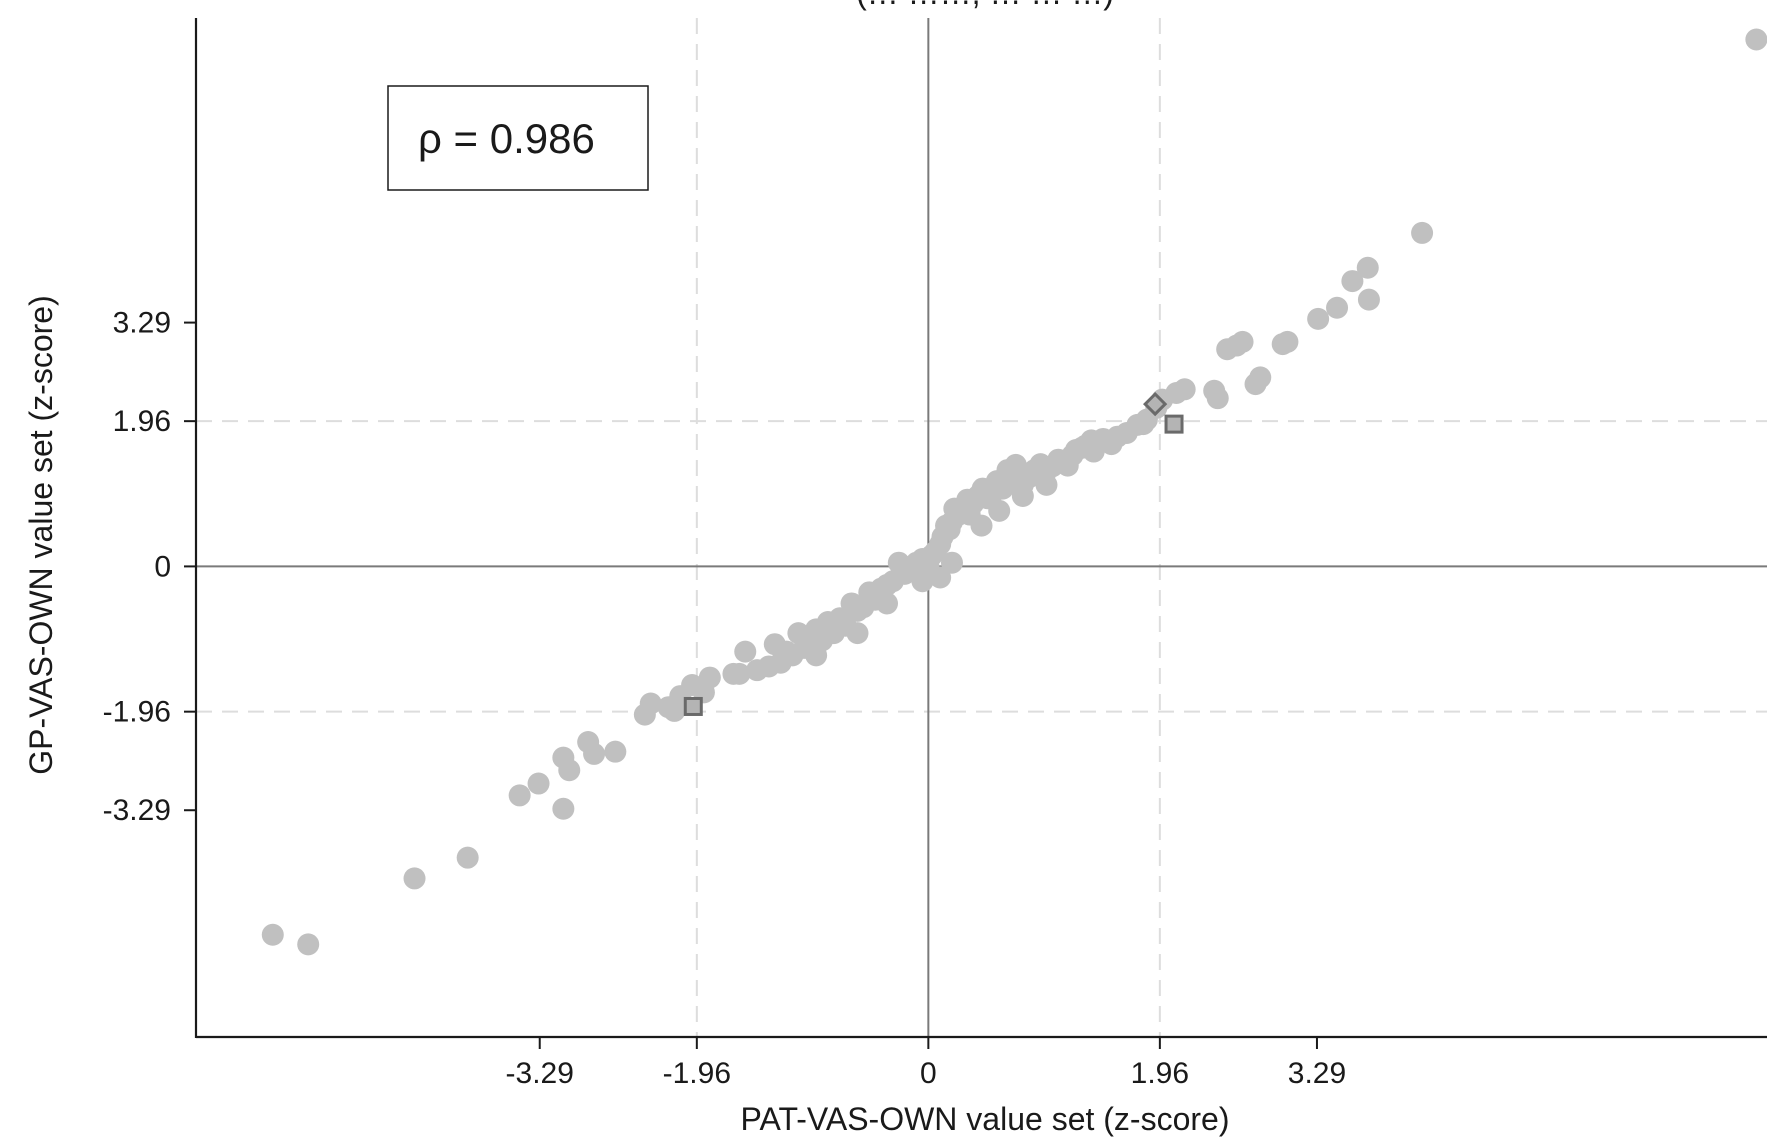 The width and height of the screenshot is (1767, 1142). Describe the element at coordinates (142, 421) in the screenshot. I see `y-tick-label: 1.96` at that location.